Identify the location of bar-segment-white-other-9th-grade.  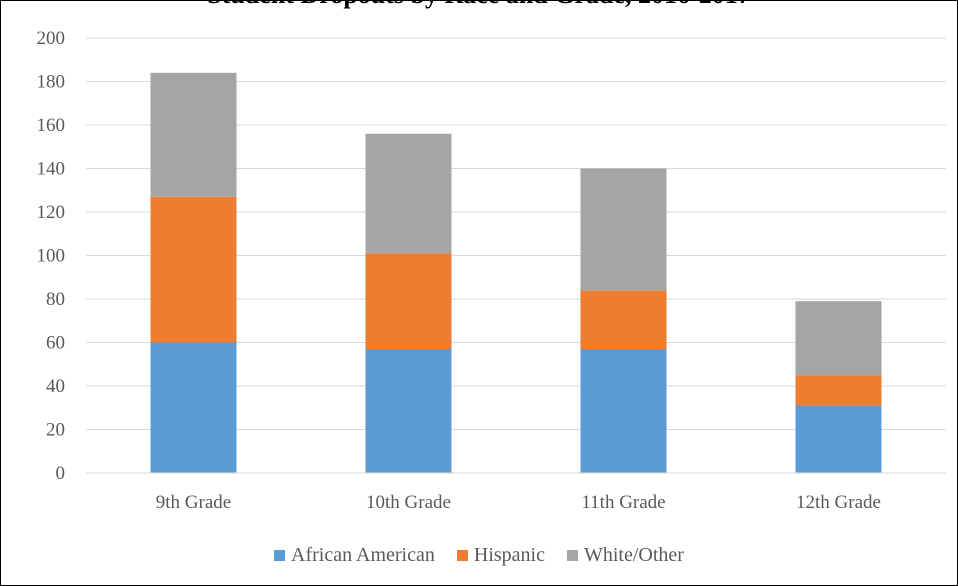
(193, 134).